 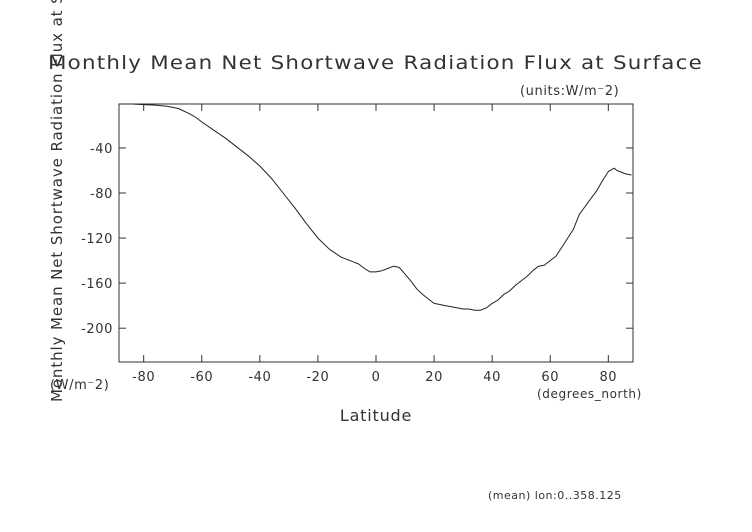 What do you see at coordinates (317, 377) in the screenshot?
I see `x-tick-label: -20` at bounding box center [317, 377].